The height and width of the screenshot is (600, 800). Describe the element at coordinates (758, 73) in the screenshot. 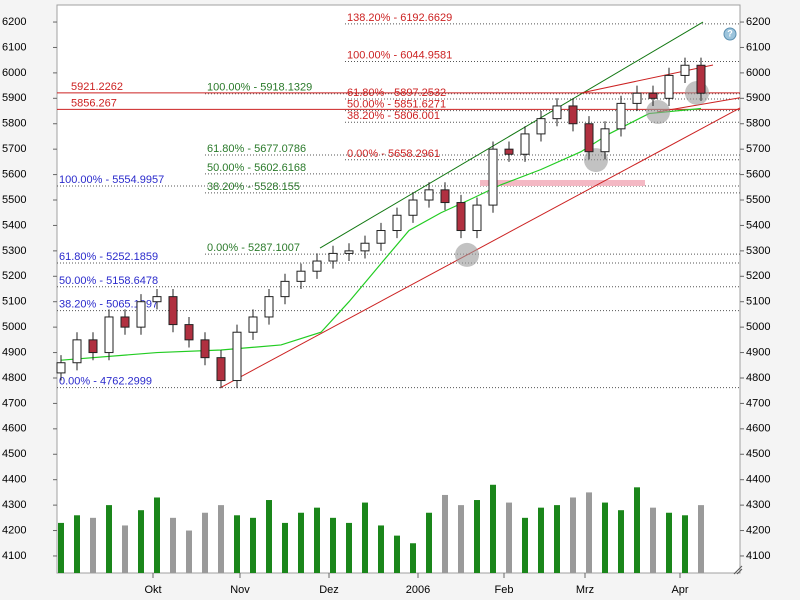

I see `y-tick-label-right: 6000` at that location.